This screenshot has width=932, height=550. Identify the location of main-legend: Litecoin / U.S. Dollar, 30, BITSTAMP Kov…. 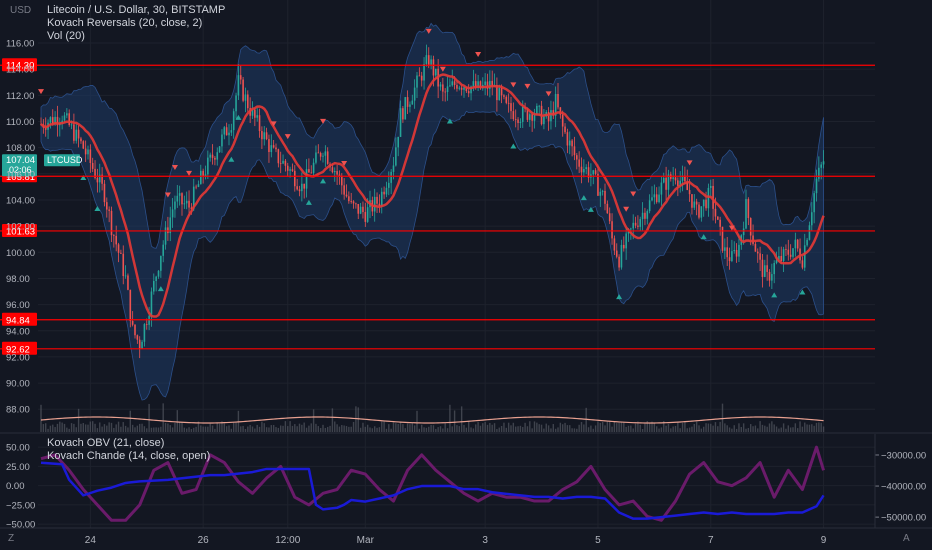
(136, 23).